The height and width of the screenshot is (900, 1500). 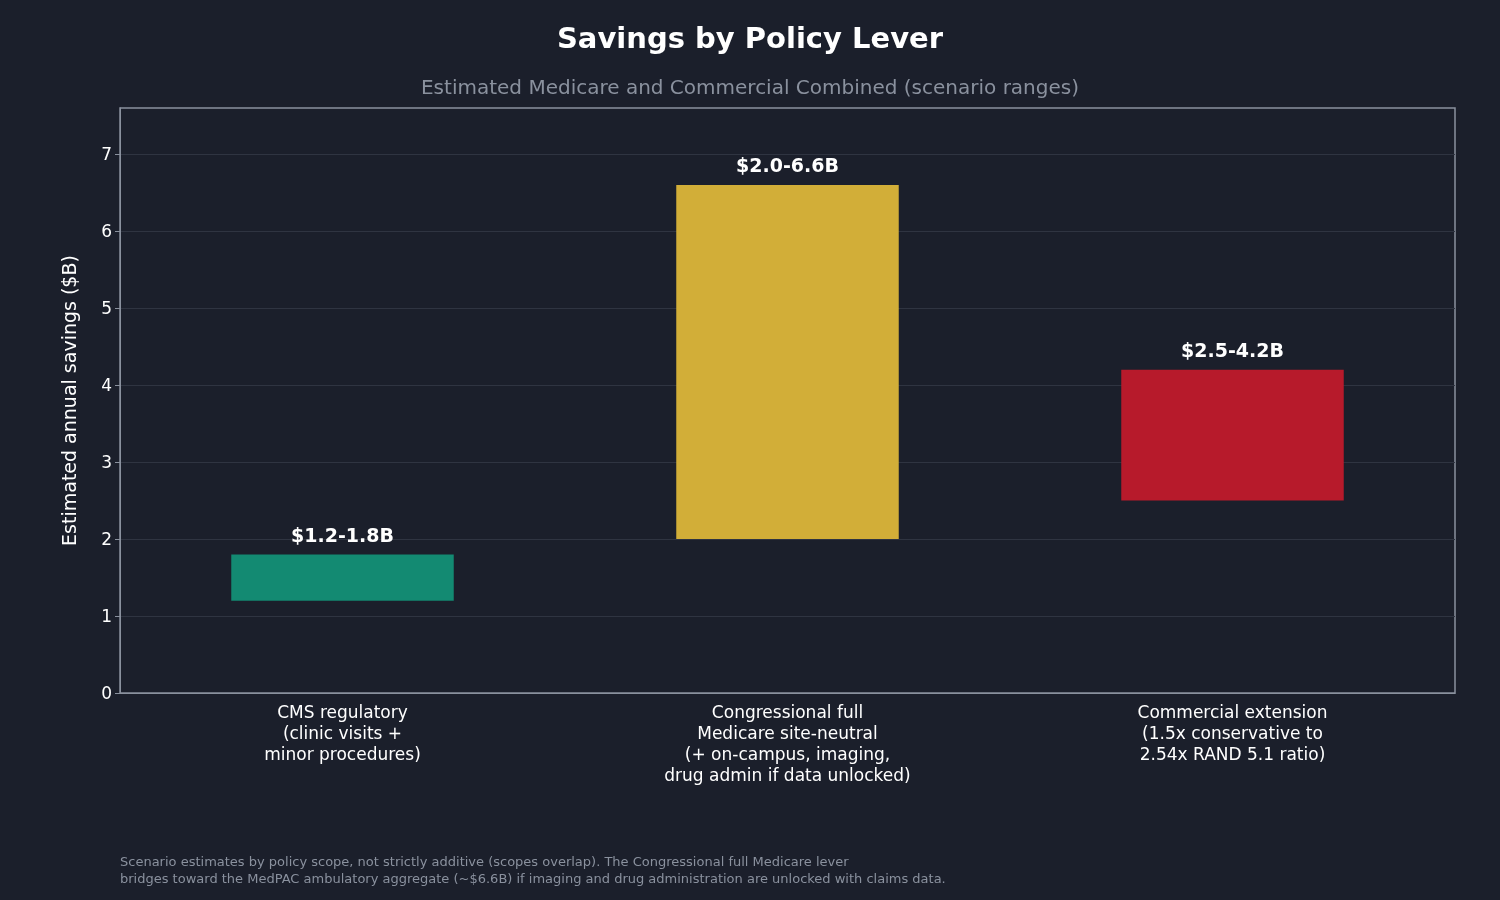 I want to click on x-tick-label: Commercial extension (1.5x conservative to 2.54x RAND 5.1 ratio), so click(x=1232, y=732).